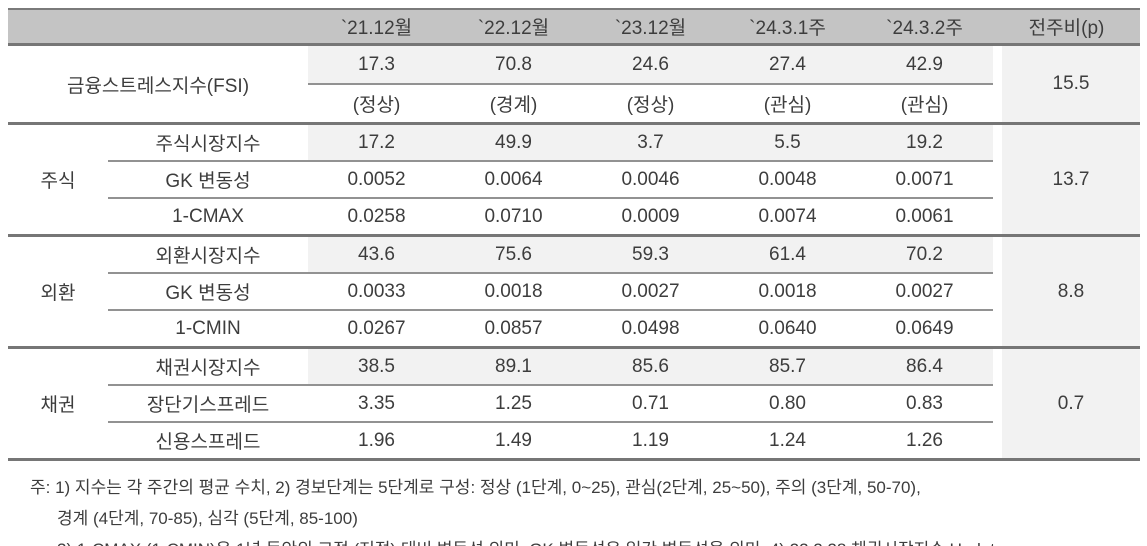 This screenshot has width=1147, height=546. I want to click on status-label: (경계), so click(513, 104).